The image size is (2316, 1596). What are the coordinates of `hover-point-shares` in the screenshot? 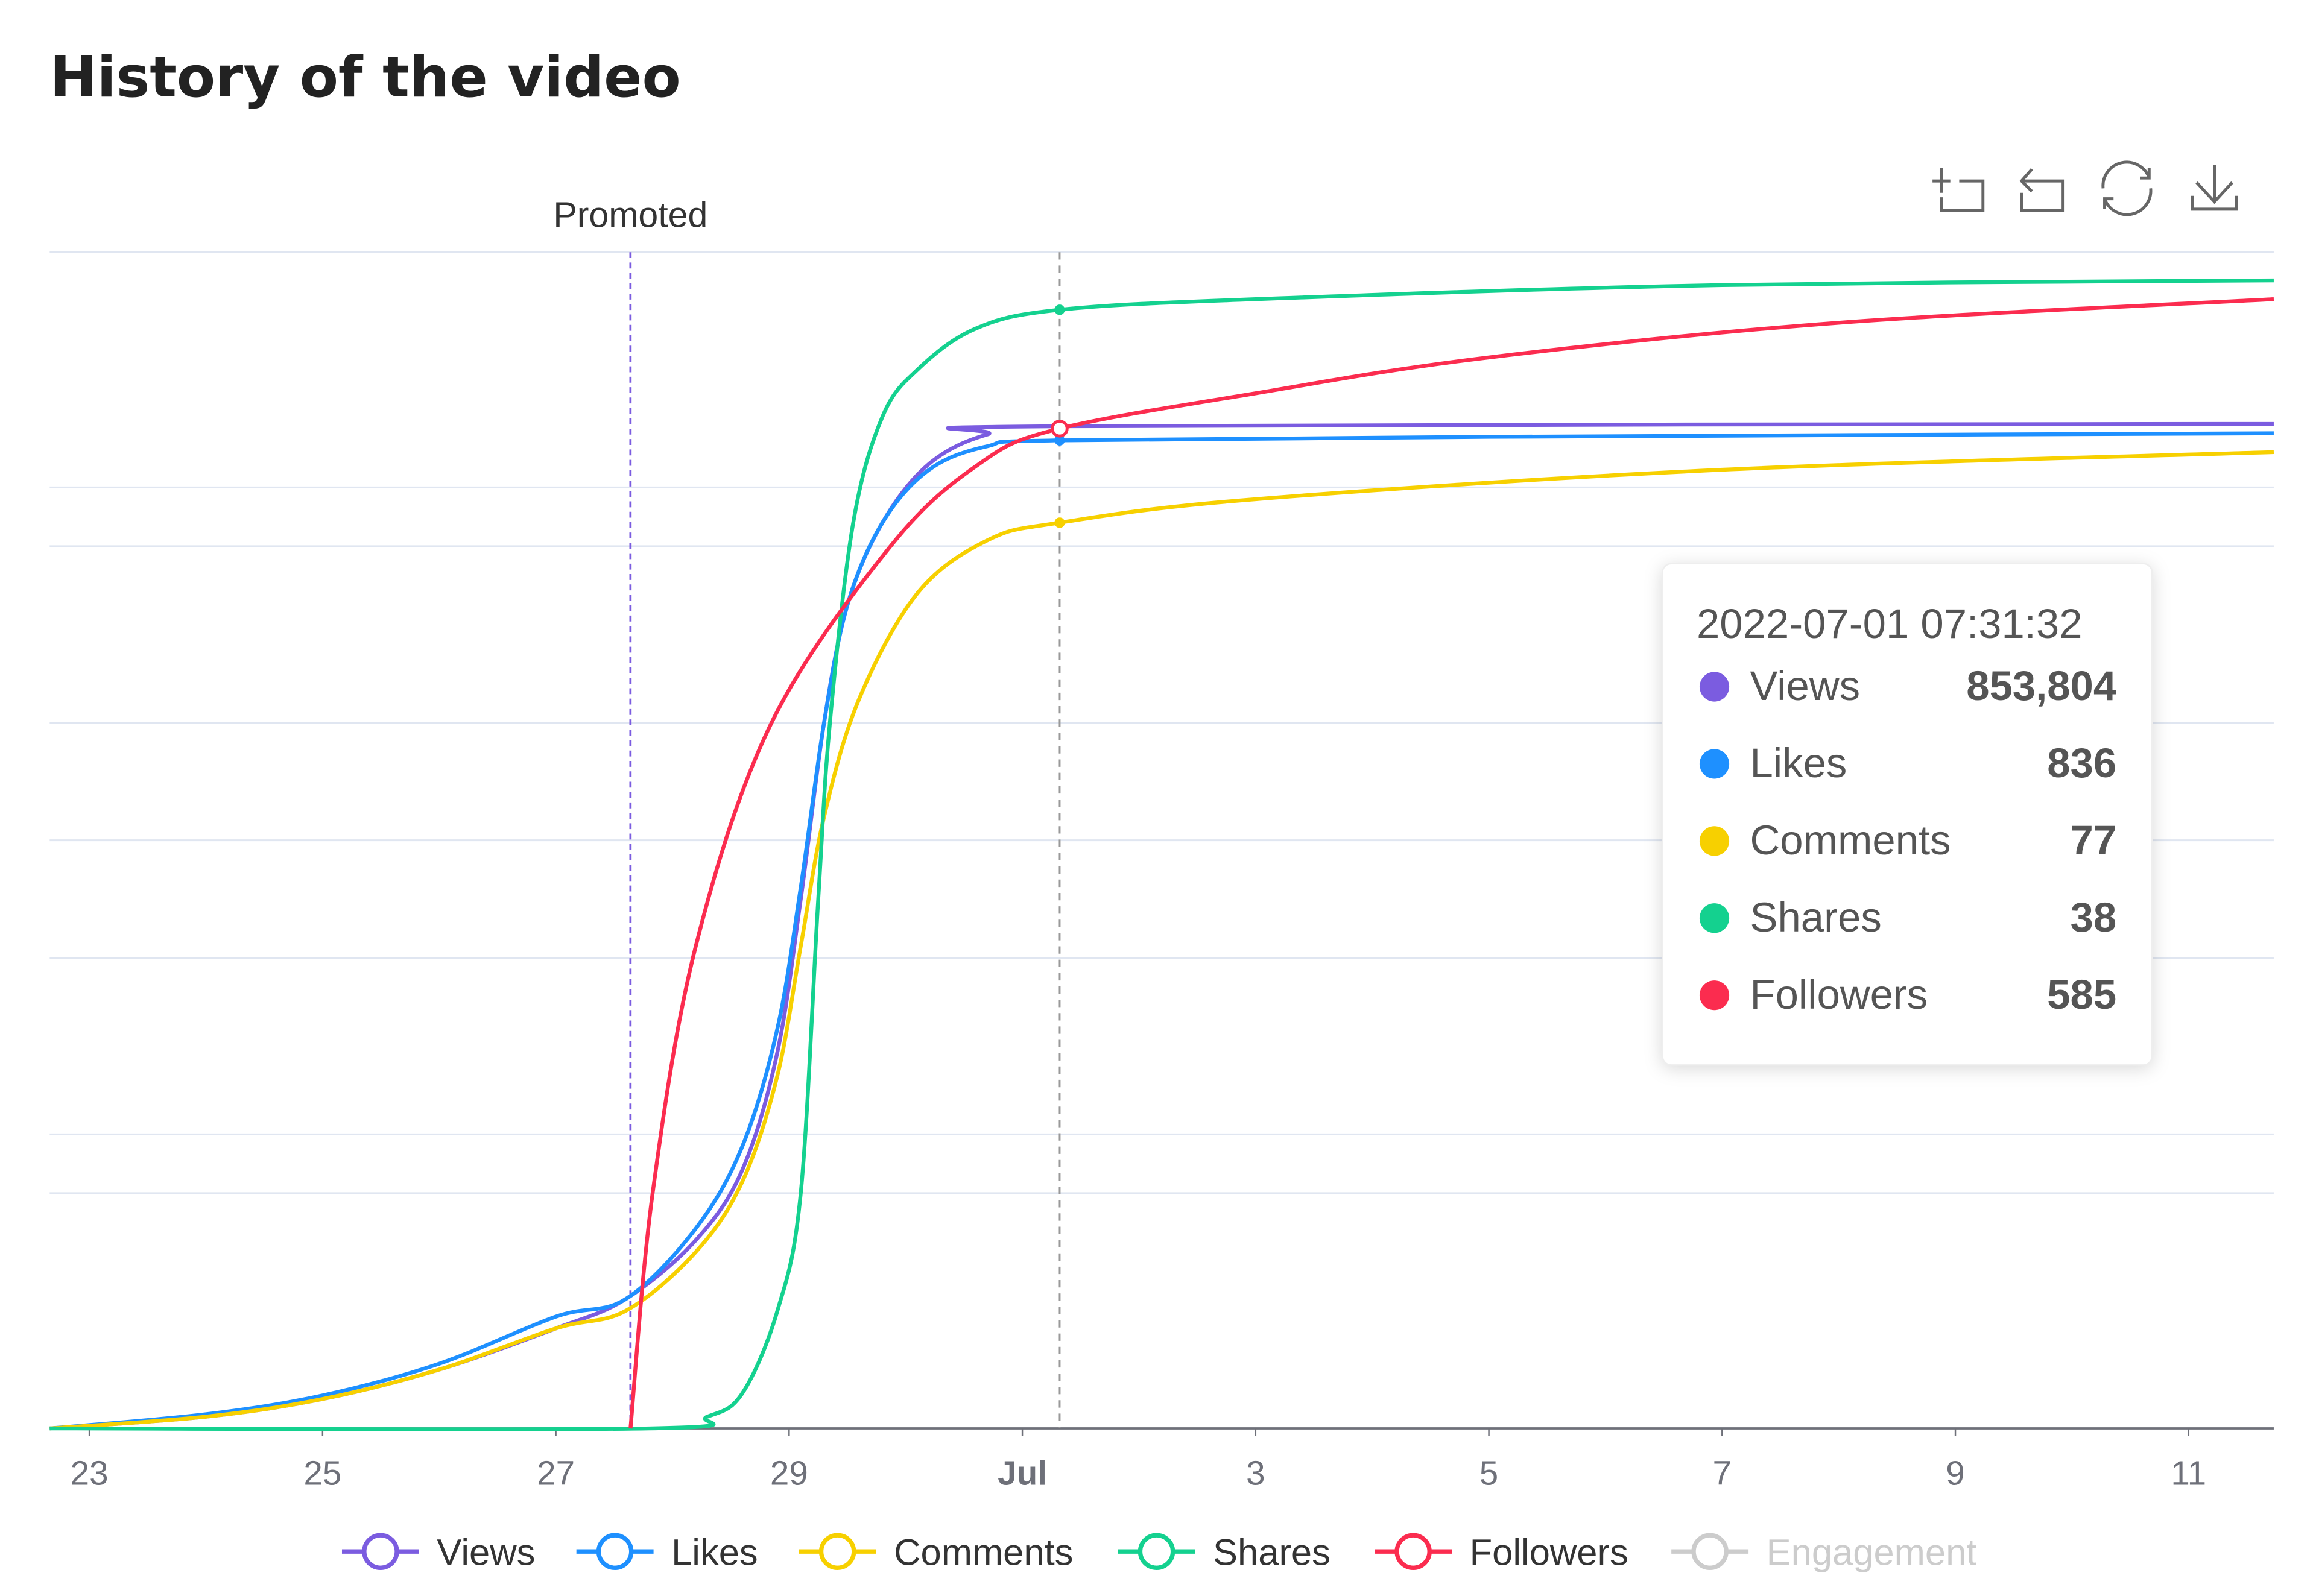 It's located at (1059, 309).